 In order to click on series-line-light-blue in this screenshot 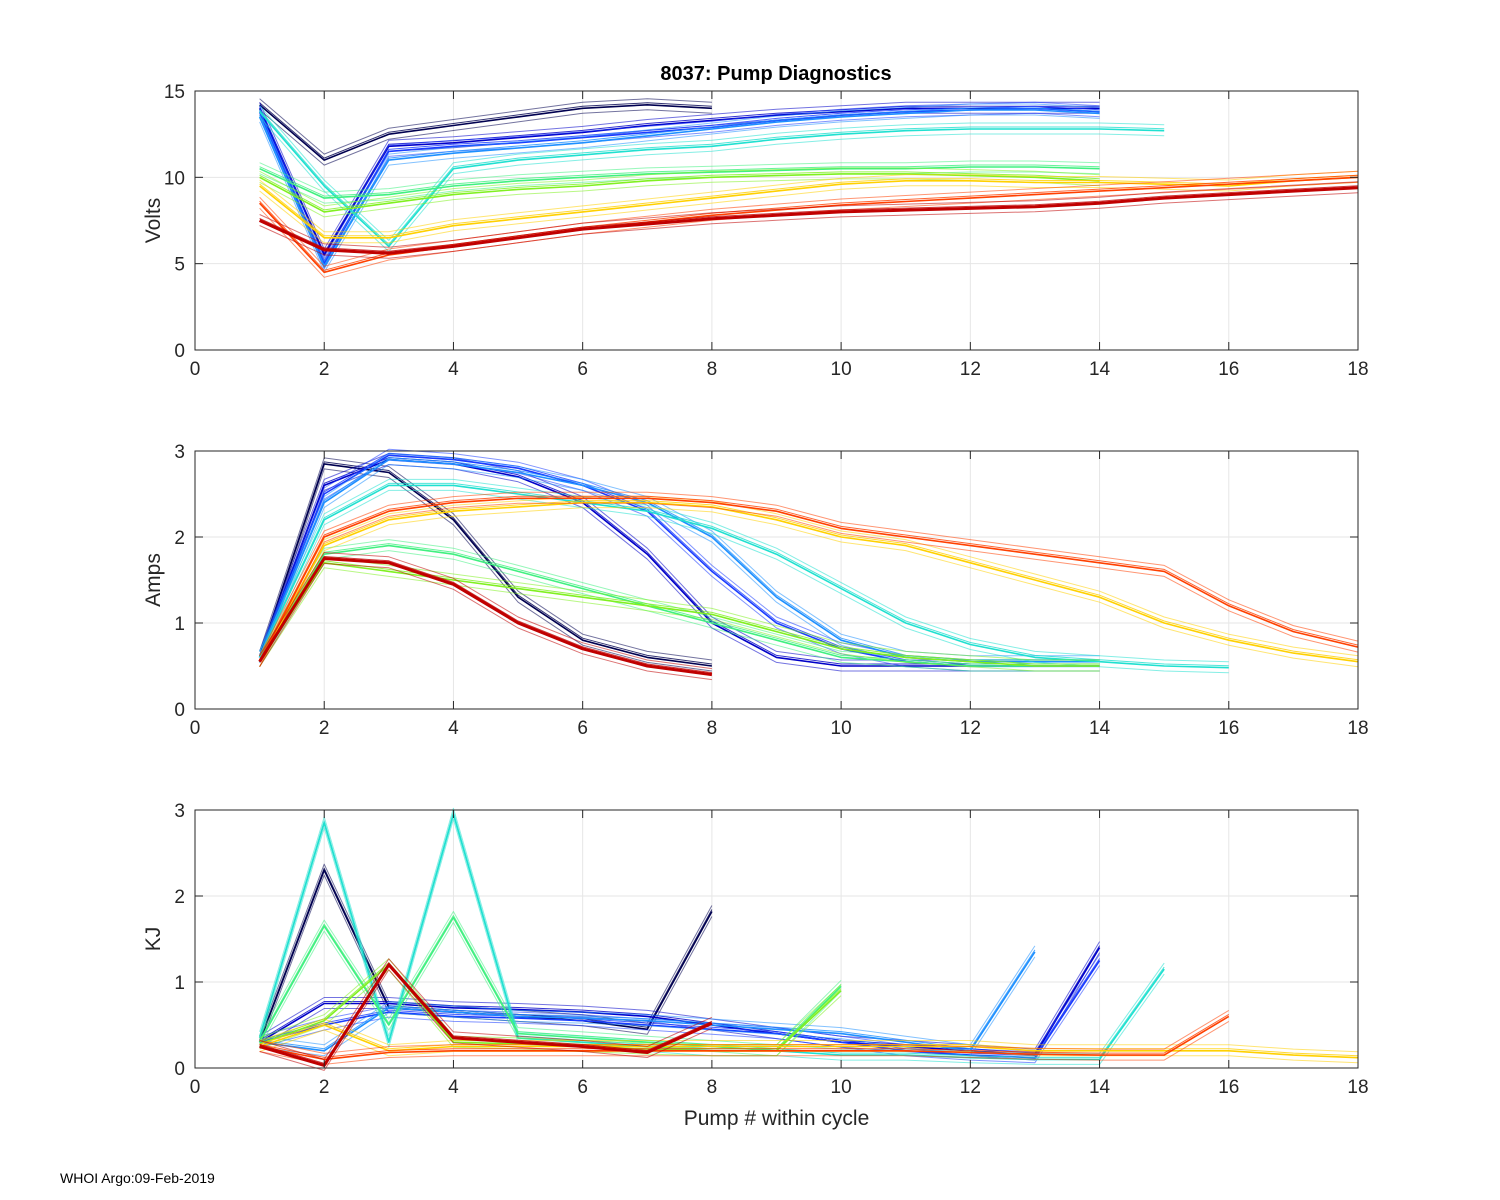, I will do `click(679, 605)`.